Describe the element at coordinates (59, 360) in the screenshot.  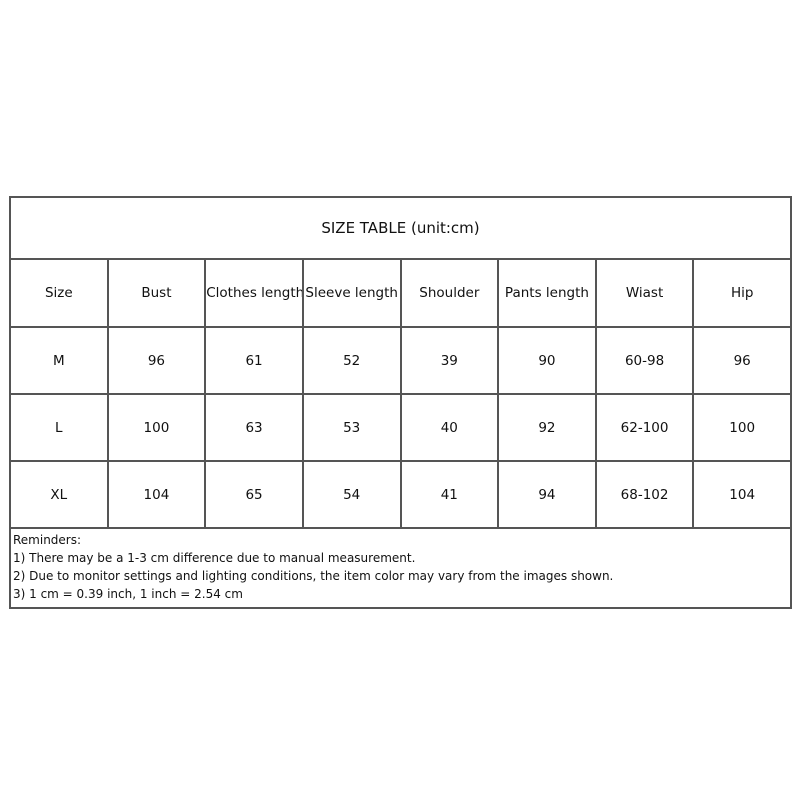
I see `table-cell: M` at that location.